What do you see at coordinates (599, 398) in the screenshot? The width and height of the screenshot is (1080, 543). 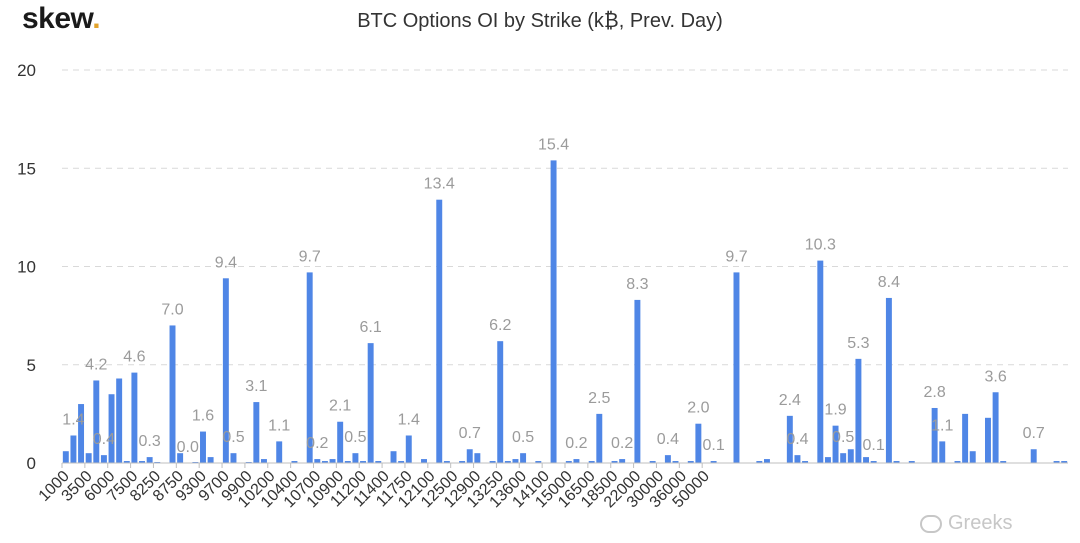 I see `data-label: 2.5` at bounding box center [599, 398].